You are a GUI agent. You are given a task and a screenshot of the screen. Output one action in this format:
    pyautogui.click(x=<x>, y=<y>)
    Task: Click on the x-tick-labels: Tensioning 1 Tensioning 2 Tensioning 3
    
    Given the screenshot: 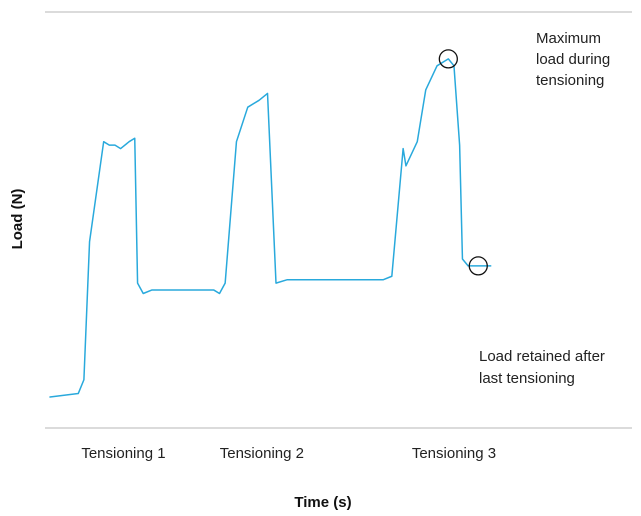 What is the action you would take?
    pyautogui.click(x=288, y=453)
    